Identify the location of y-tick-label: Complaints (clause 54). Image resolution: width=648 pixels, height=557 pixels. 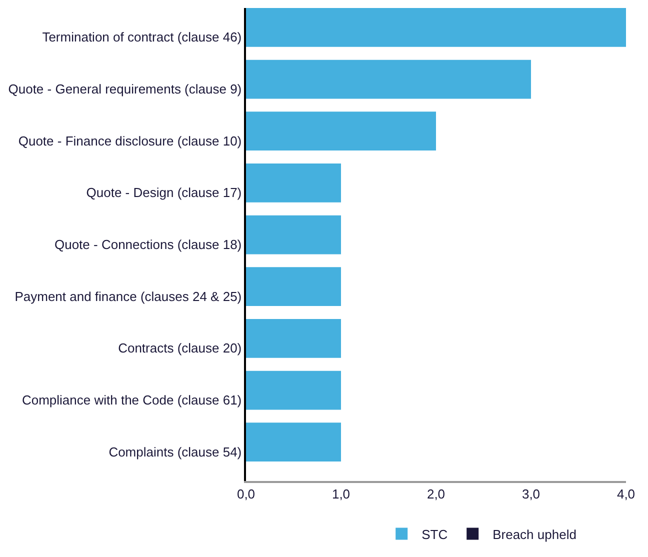
(175, 452).